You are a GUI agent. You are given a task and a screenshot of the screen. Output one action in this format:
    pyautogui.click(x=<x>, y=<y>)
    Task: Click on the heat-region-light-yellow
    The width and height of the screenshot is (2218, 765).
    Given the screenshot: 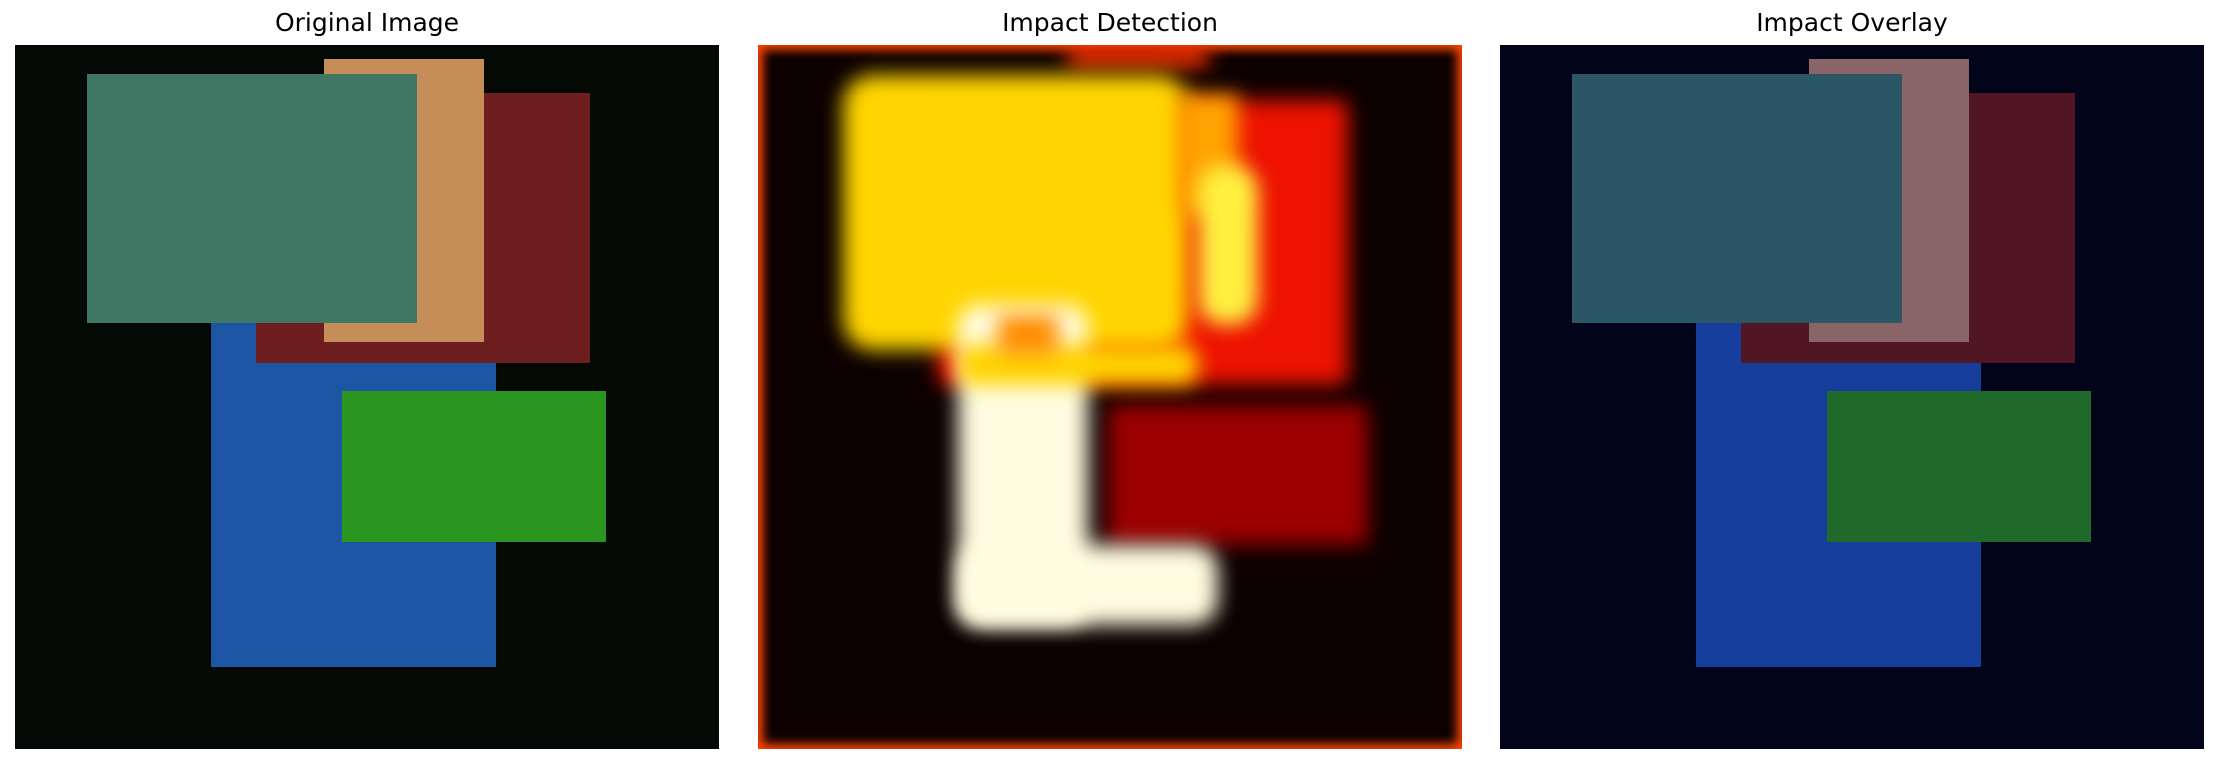 What is the action you would take?
    pyautogui.click(x=1228, y=245)
    